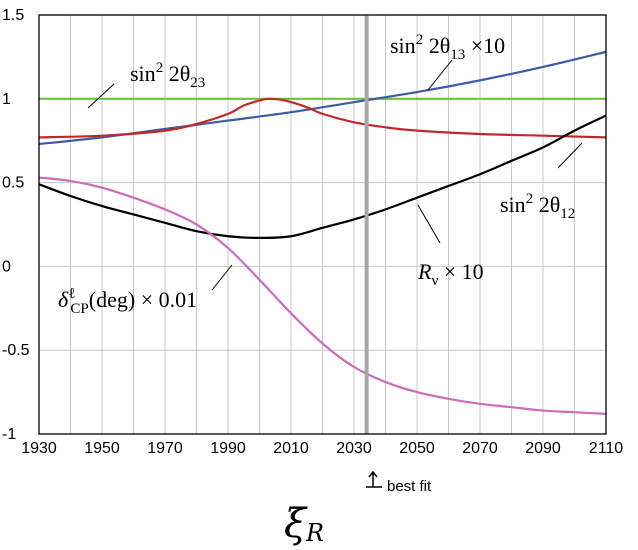 The width and height of the screenshot is (638, 550). I want to click on y-tick-label: 0.5, so click(13, 183).